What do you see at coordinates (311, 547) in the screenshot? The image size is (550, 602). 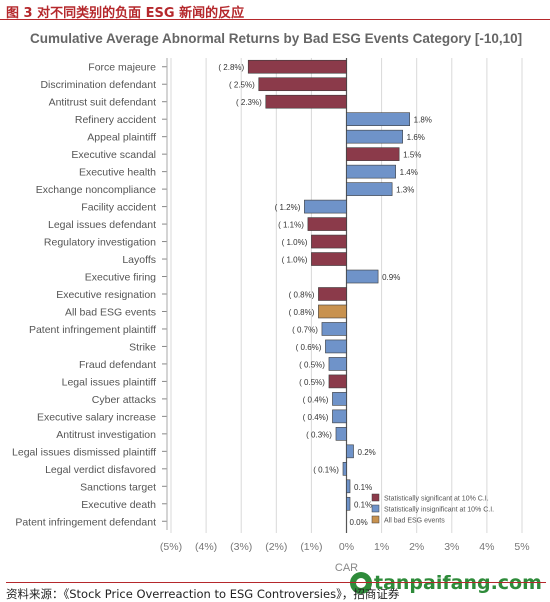 I see `x-tick-label: (1%)` at bounding box center [311, 547].